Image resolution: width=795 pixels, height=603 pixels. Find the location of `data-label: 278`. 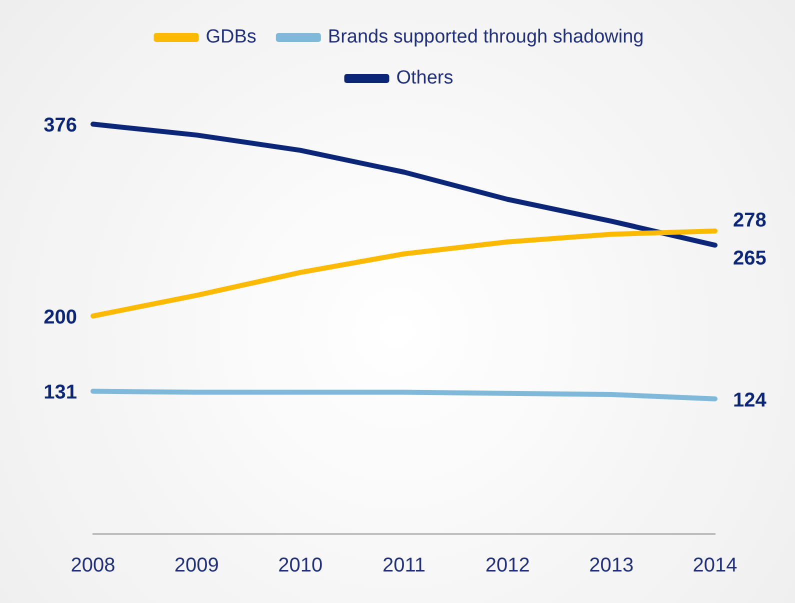

data-label: 278 is located at coordinates (749, 220).